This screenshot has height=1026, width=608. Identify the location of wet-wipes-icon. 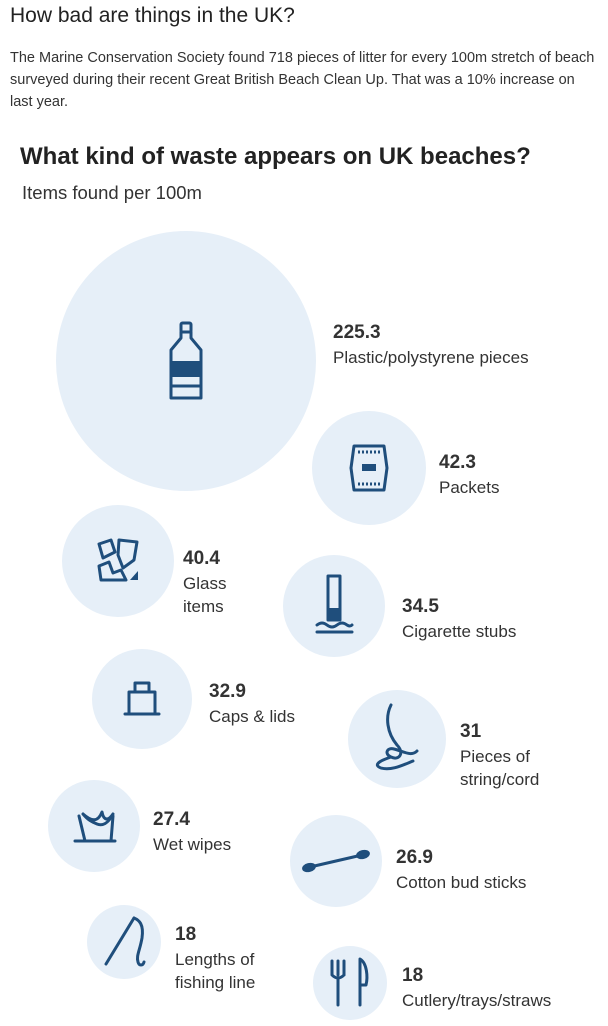
(95, 826).